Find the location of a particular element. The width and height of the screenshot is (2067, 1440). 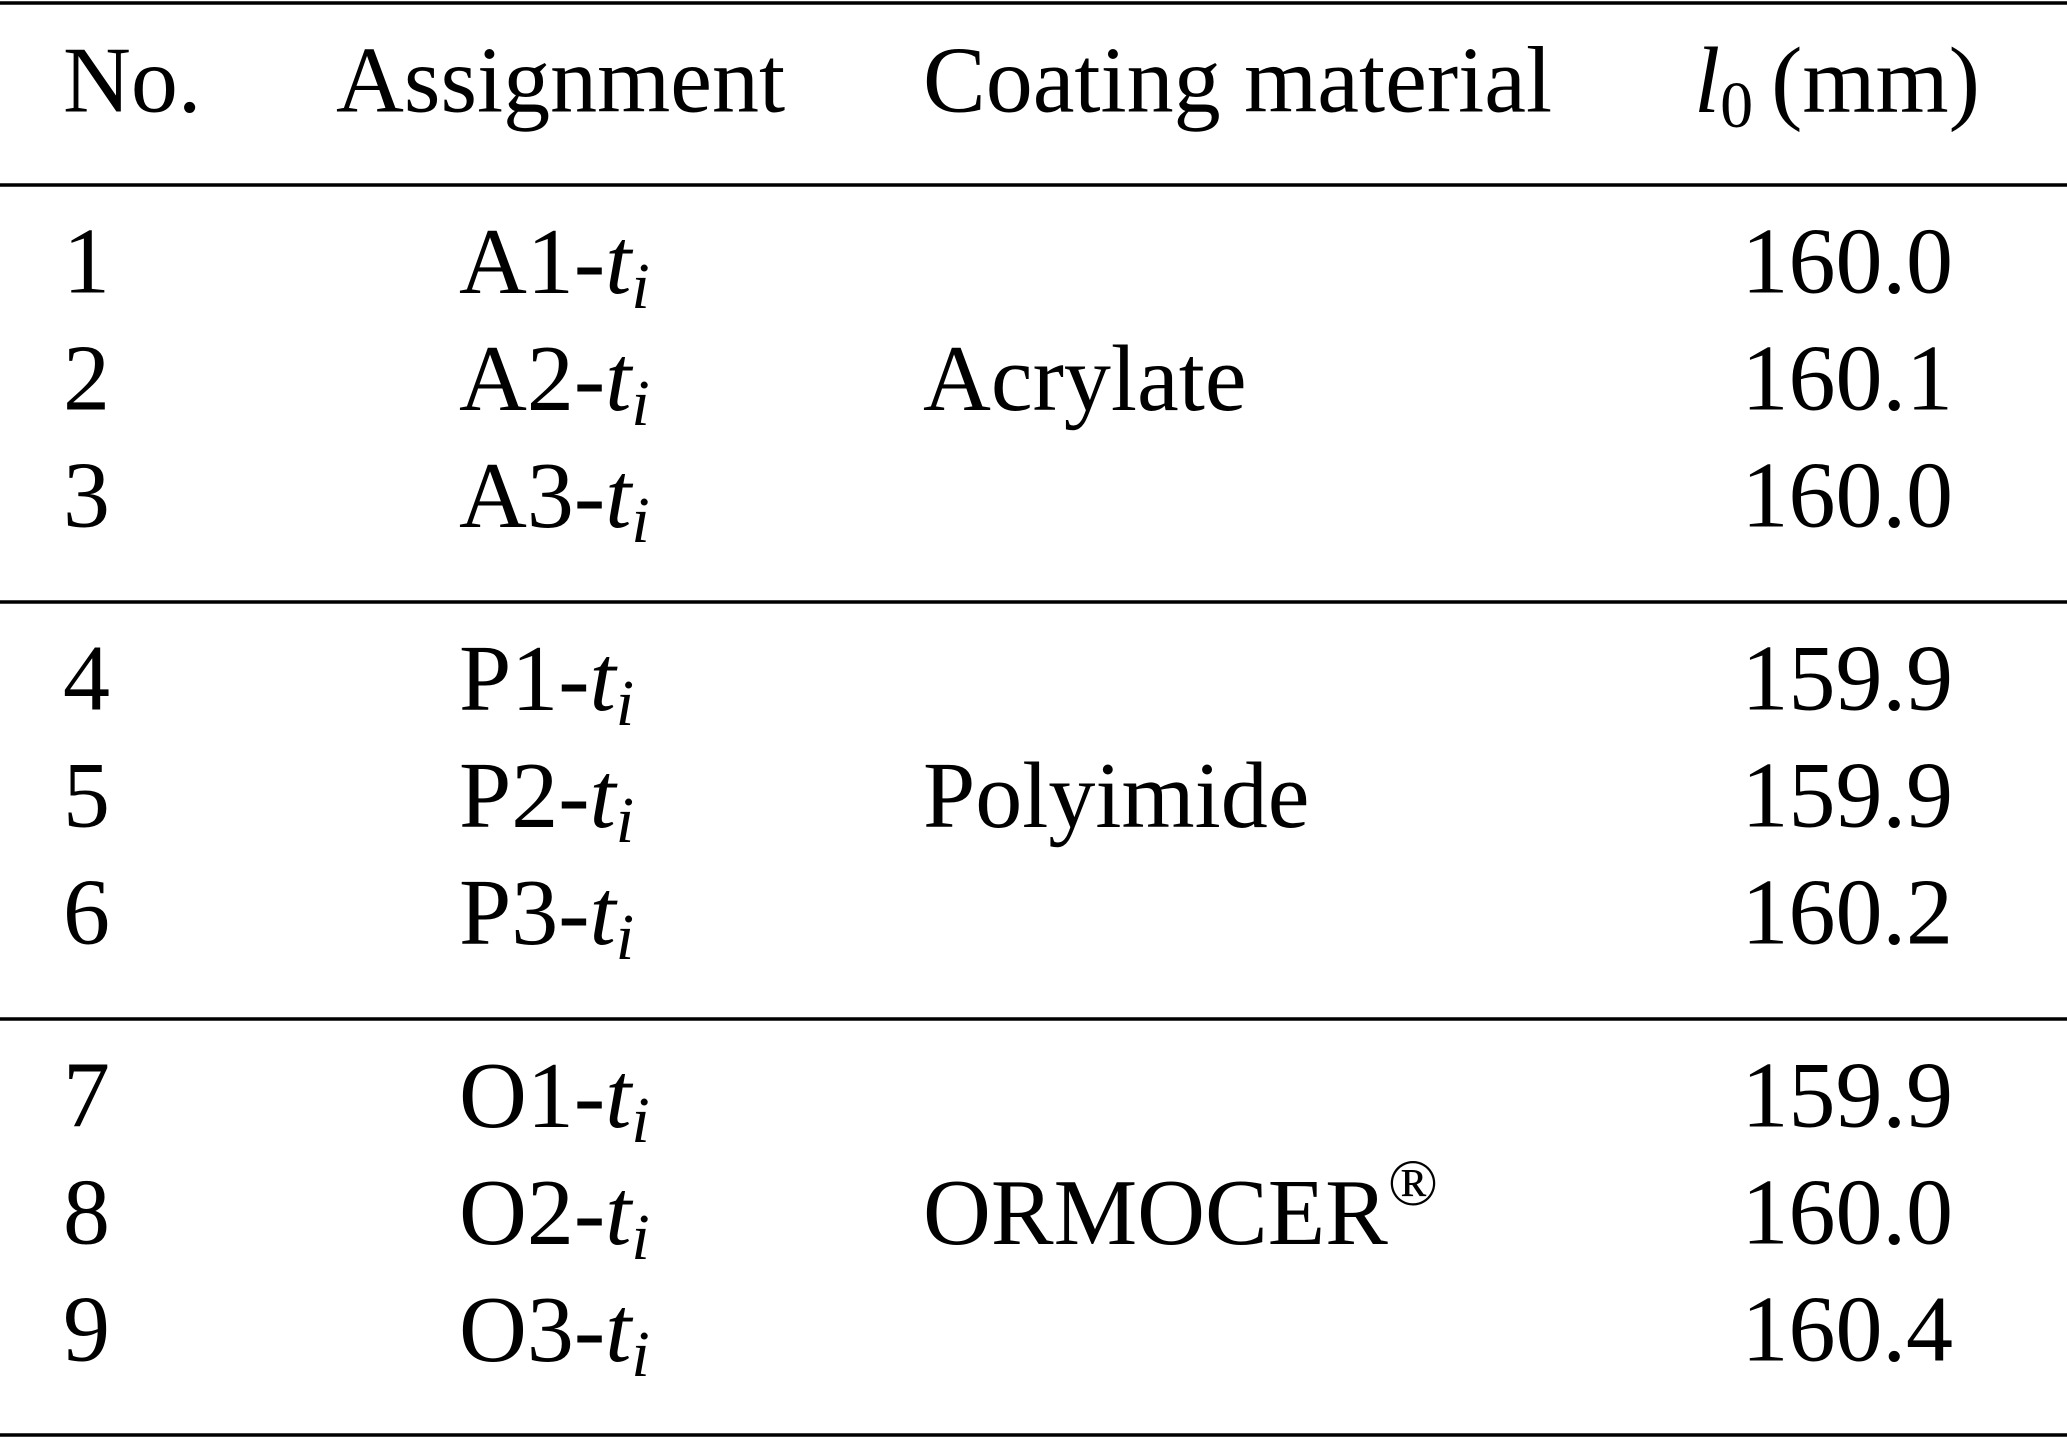

header-length: l0 (mm) is located at coordinates (1837, 86).